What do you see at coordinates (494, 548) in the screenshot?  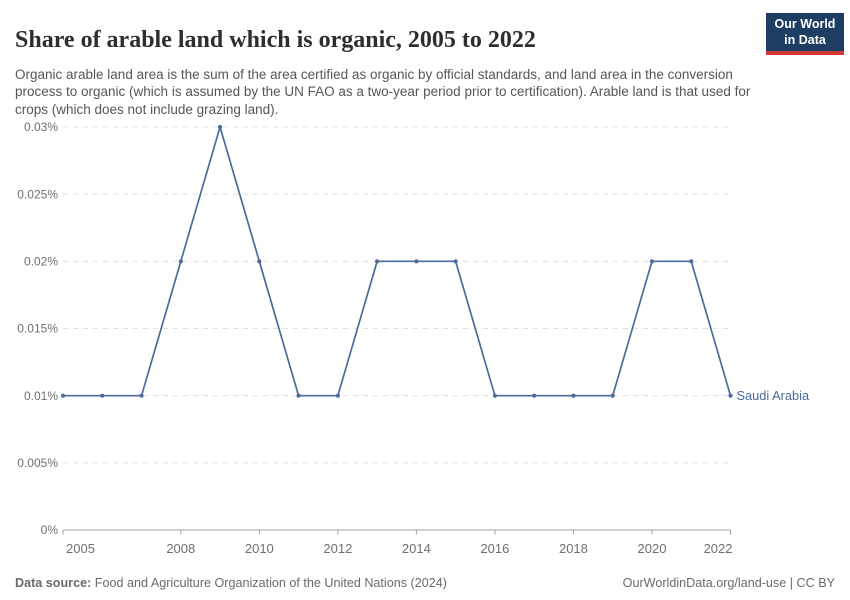 I see `x-tick-label: 2016` at bounding box center [494, 548].